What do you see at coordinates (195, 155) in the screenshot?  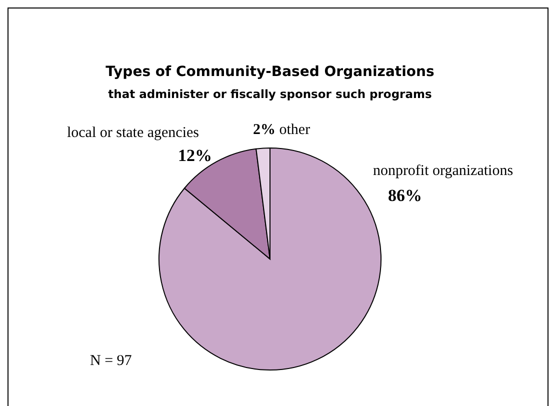 I see `data-label: 12%` at bounding box center [195, 155].